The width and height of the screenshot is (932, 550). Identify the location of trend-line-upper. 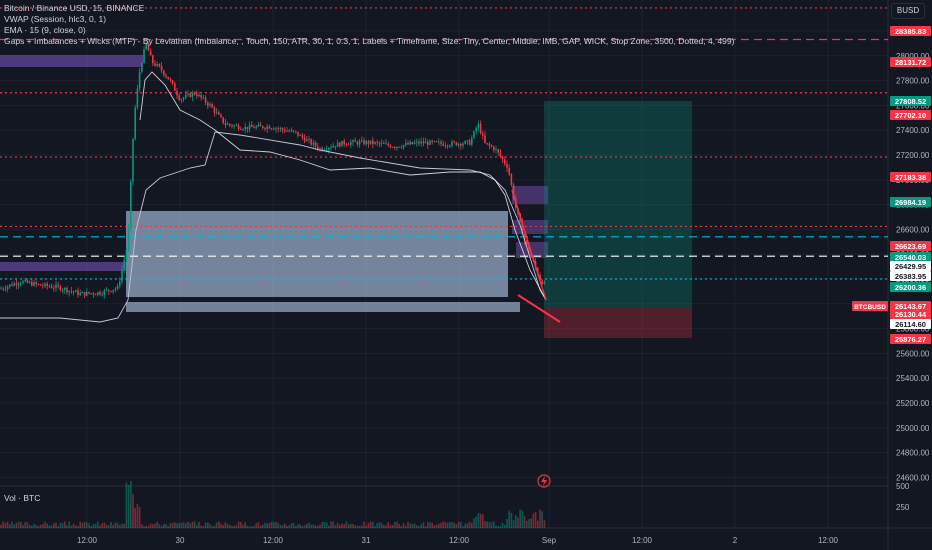
(529, 245).